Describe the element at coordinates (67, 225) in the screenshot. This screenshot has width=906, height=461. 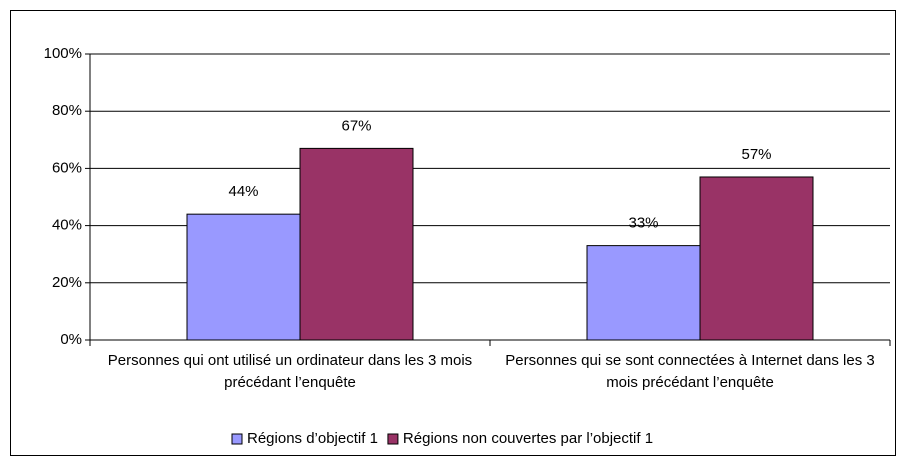
I see `y-tick-label: 40%` at that location.